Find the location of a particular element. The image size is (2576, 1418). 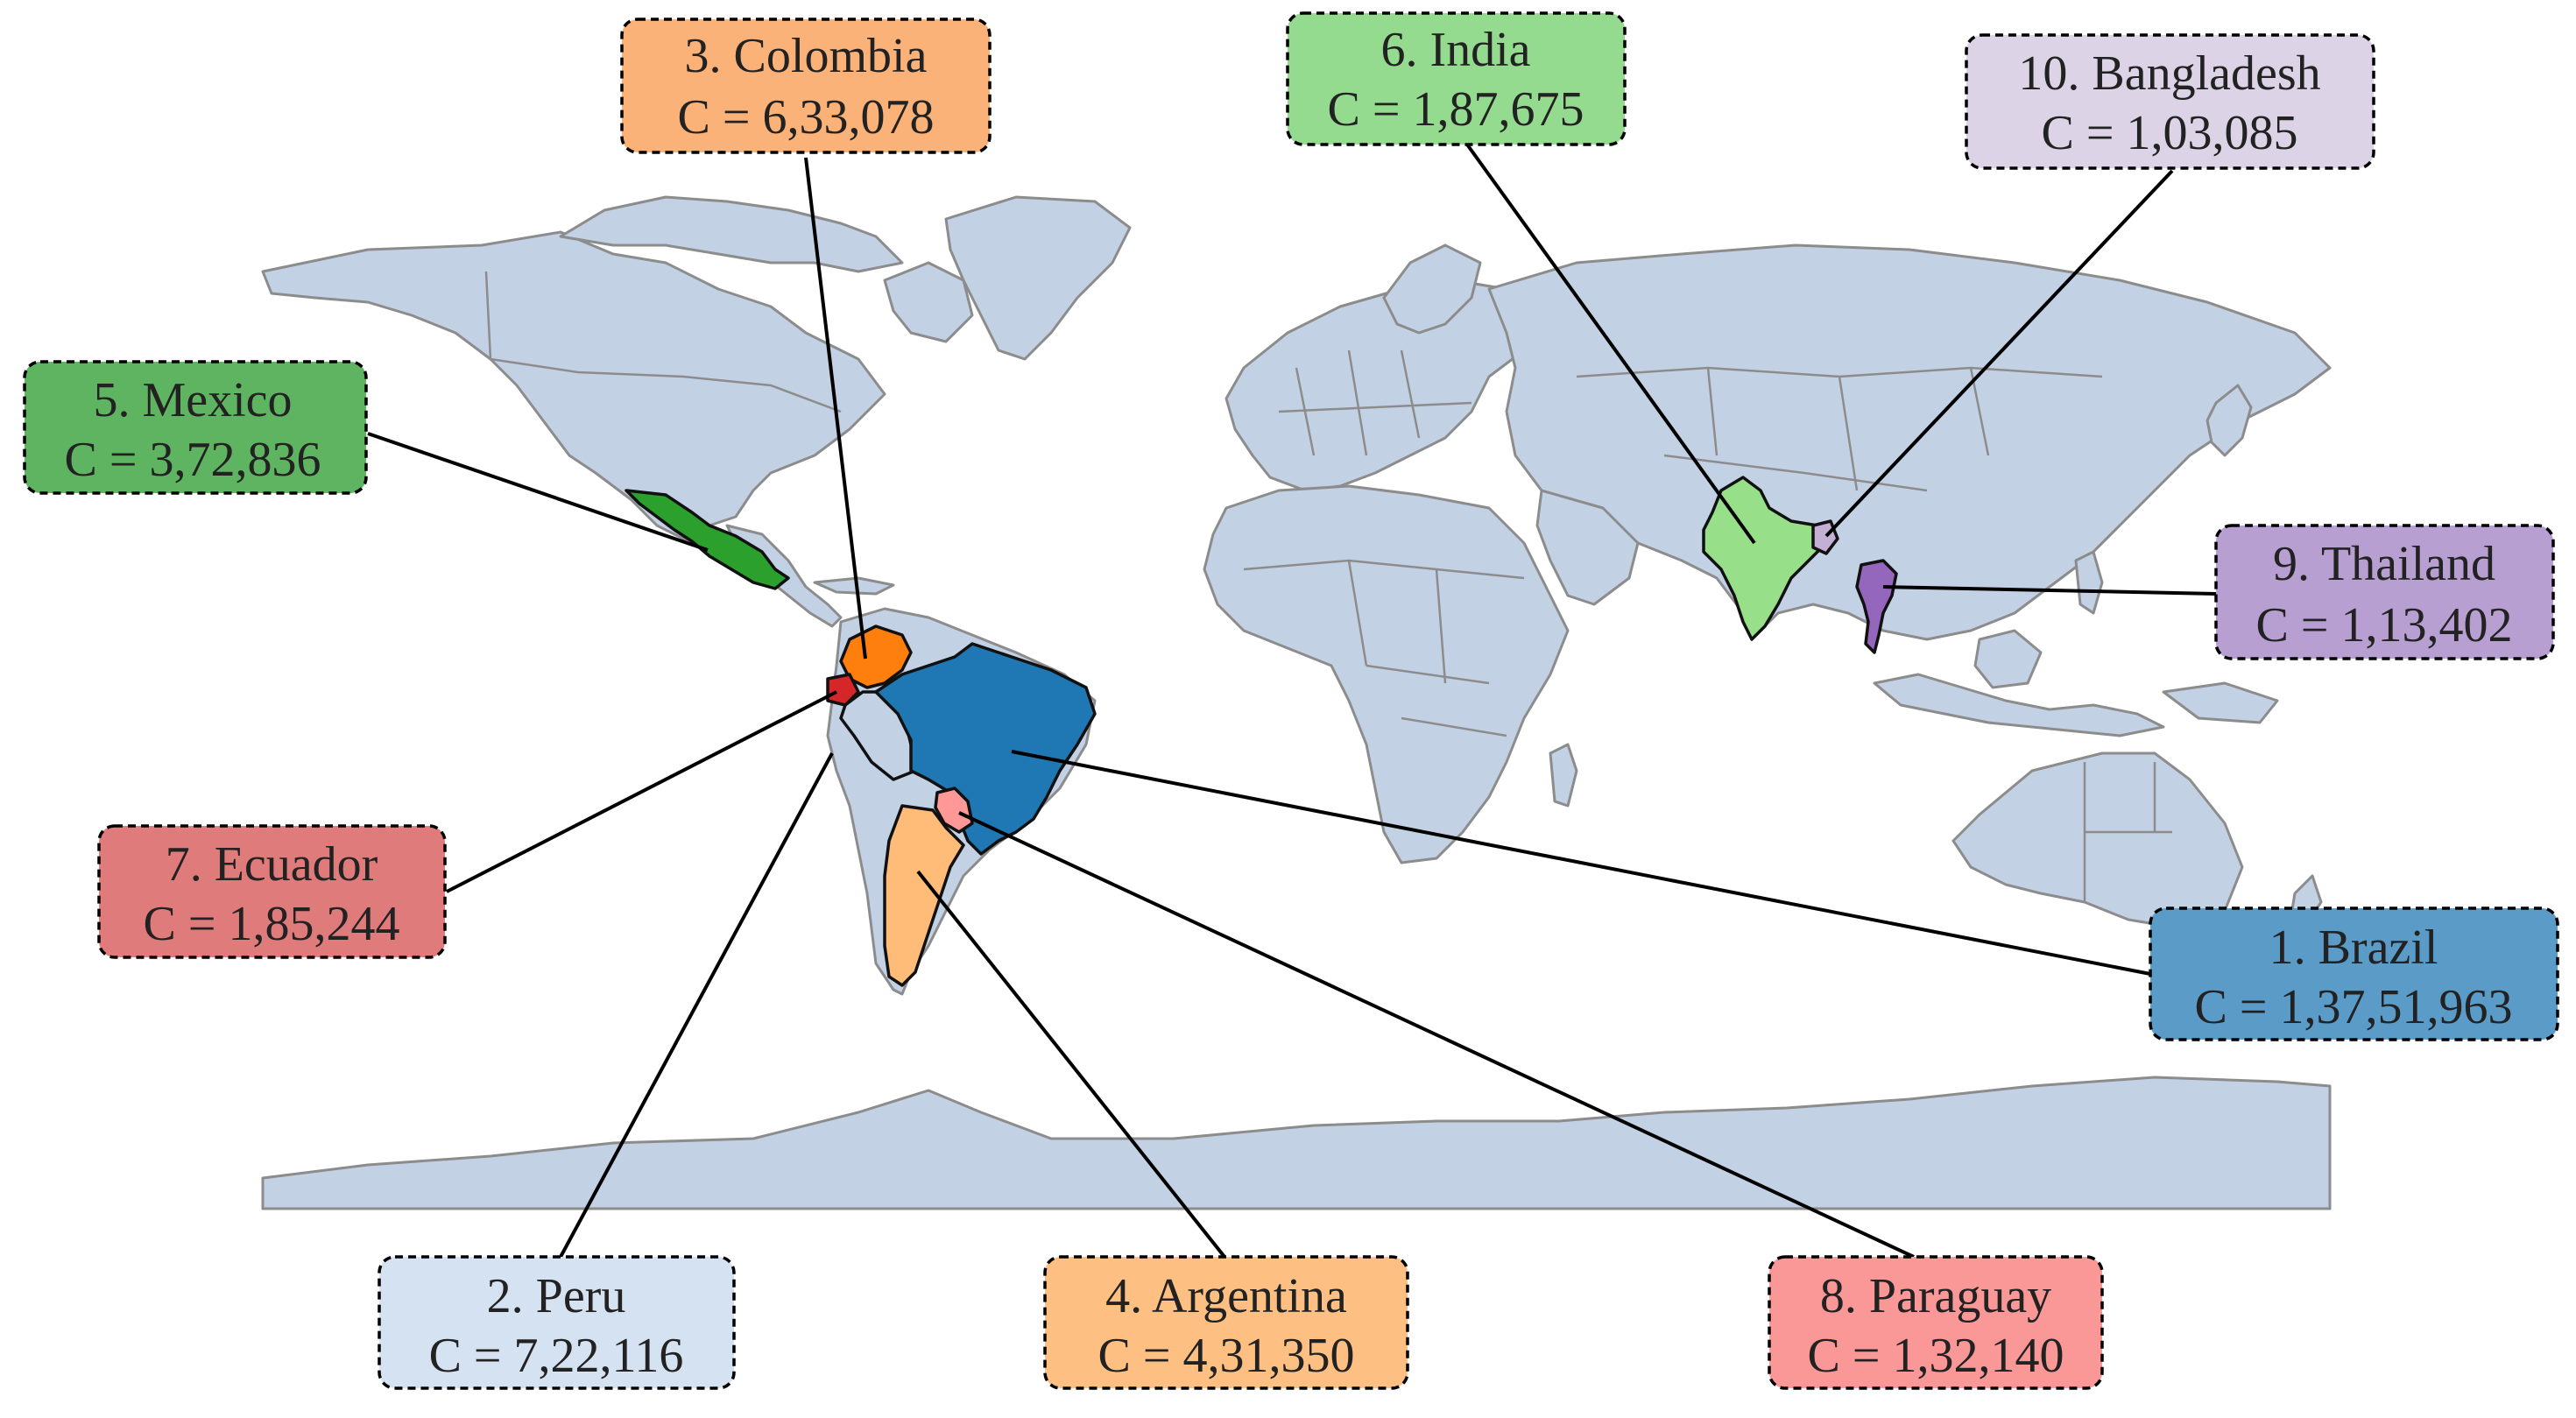

label-india-value: C = 1,87,675 is located at coordinates (1456, 109).